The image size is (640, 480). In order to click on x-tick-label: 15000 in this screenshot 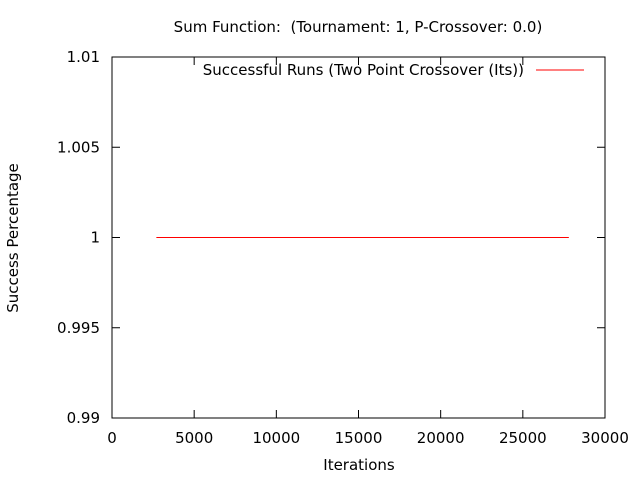, I will do `click(359, 438)`.